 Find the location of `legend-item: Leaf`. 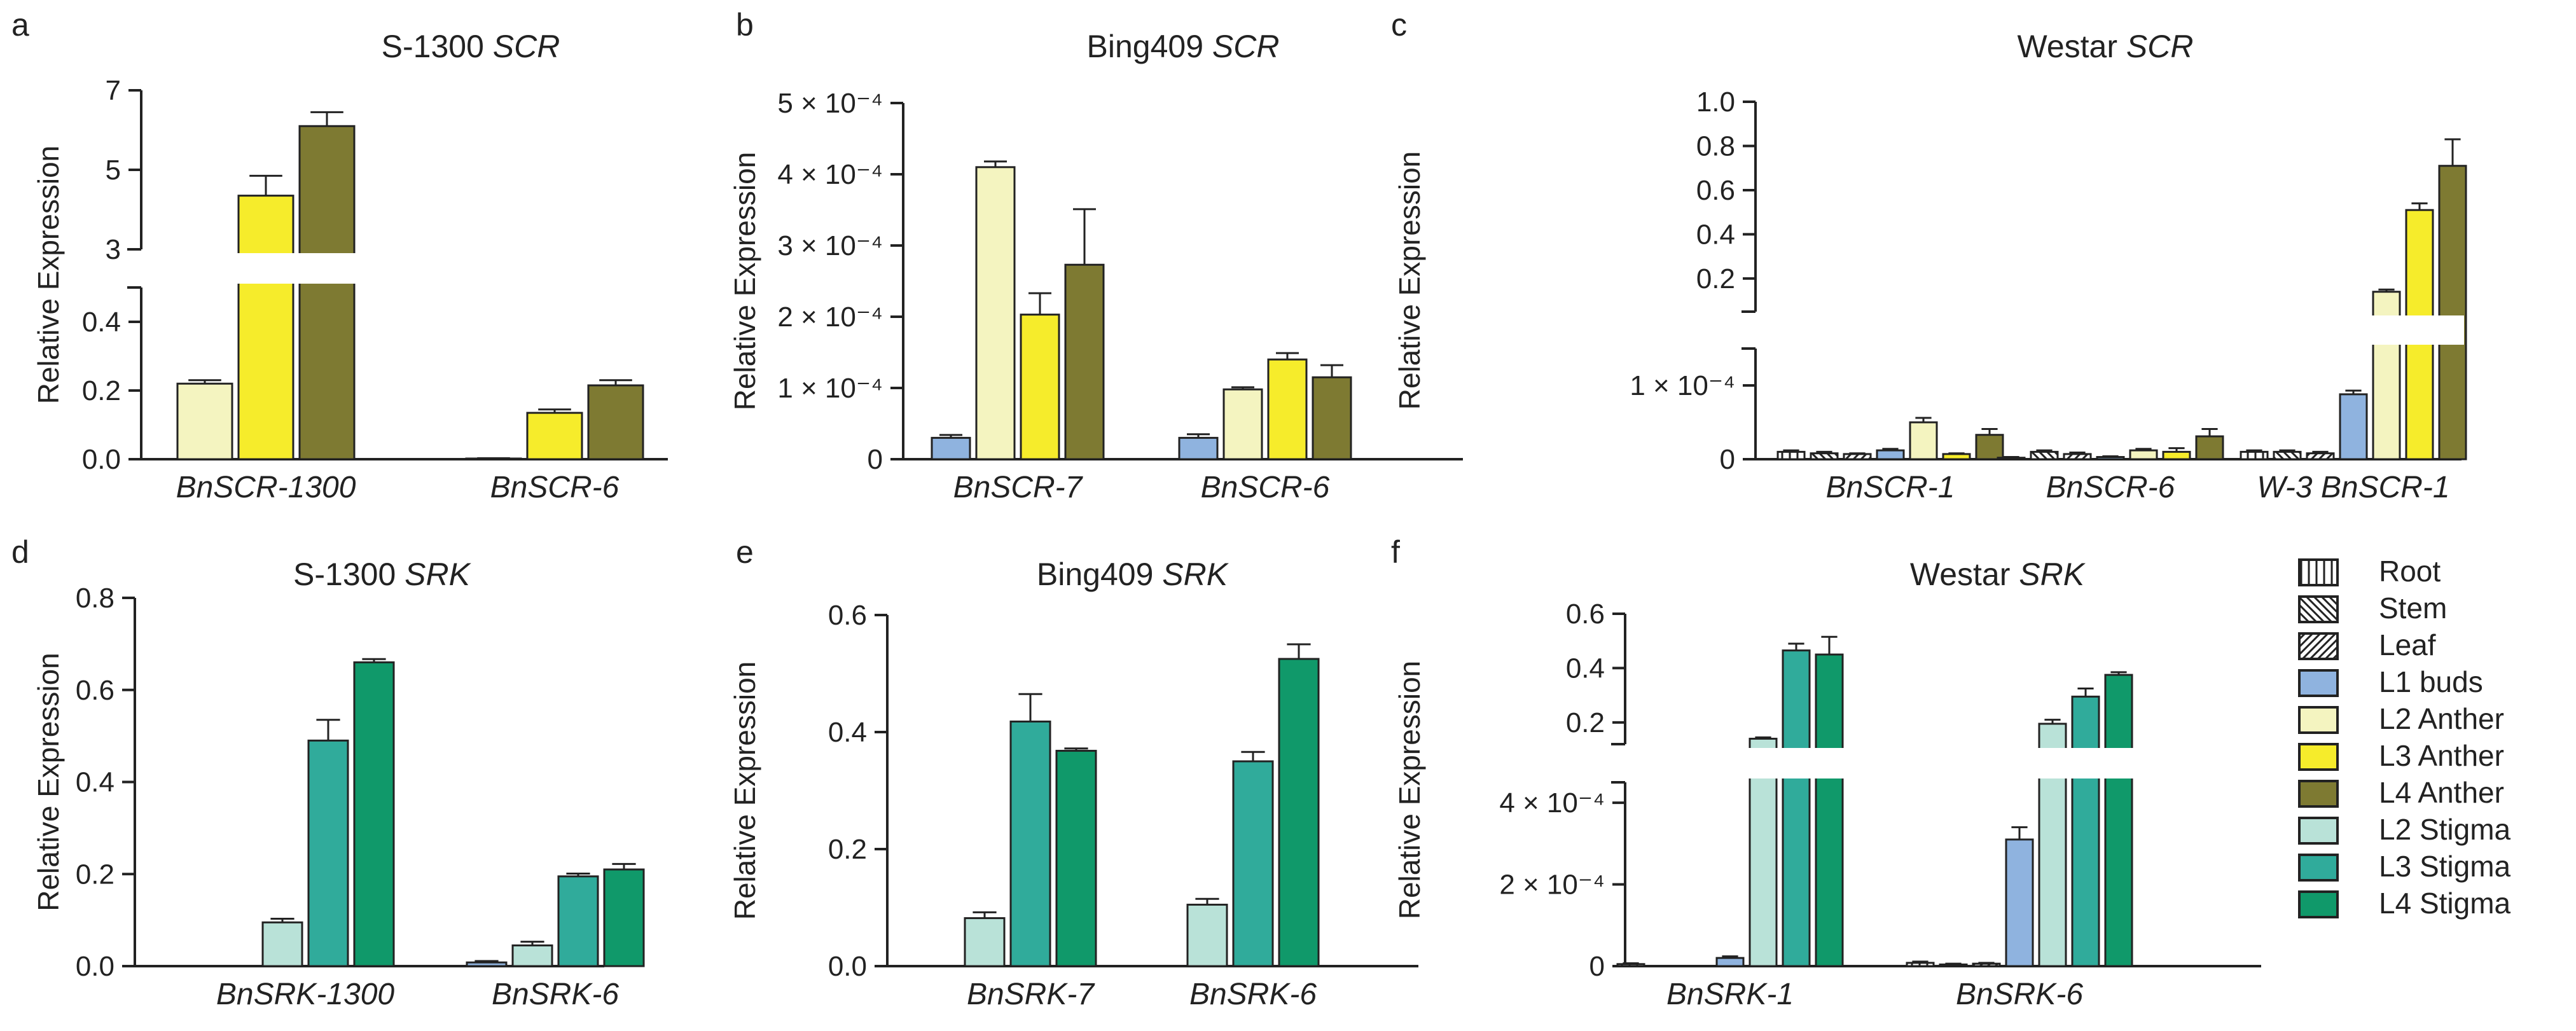

legend-item: Leaf is located at coordinates (2367, 644).